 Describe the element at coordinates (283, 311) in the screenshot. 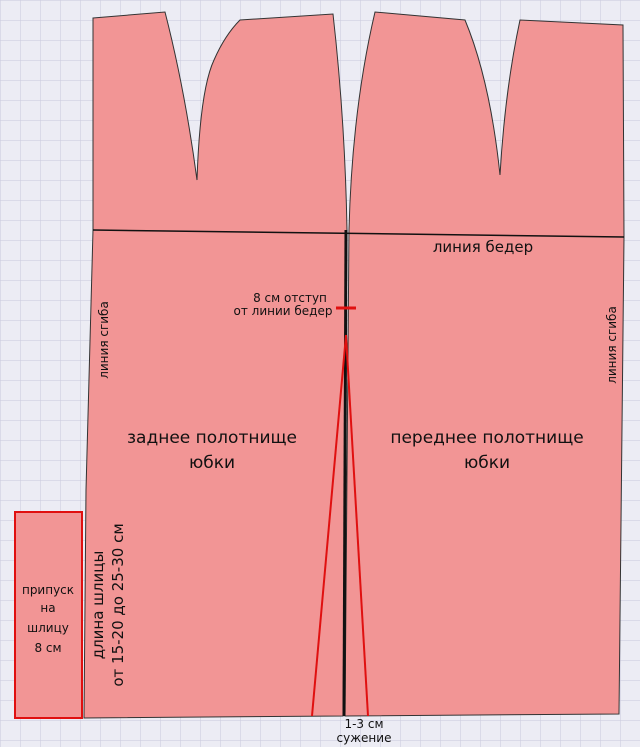

I see `offset-label: от линии бедер` at that location.